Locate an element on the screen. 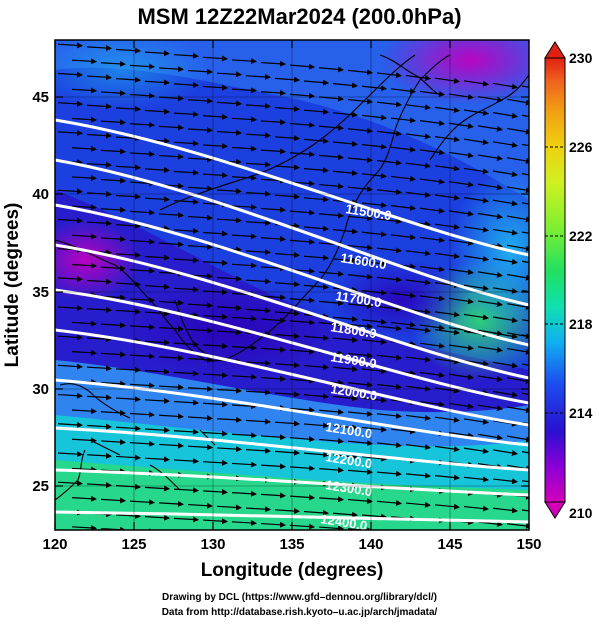 This screenshot has width=599, height=625. colorbar-tick-label: 226 is located at coordinates (581, 147).